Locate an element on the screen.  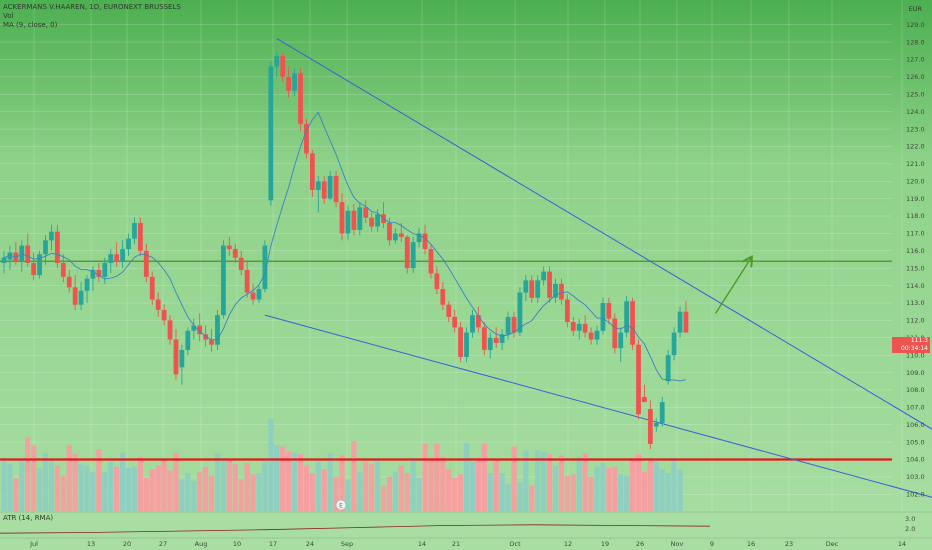
time-tick-label: Nov is located at coordinates (677, 544).